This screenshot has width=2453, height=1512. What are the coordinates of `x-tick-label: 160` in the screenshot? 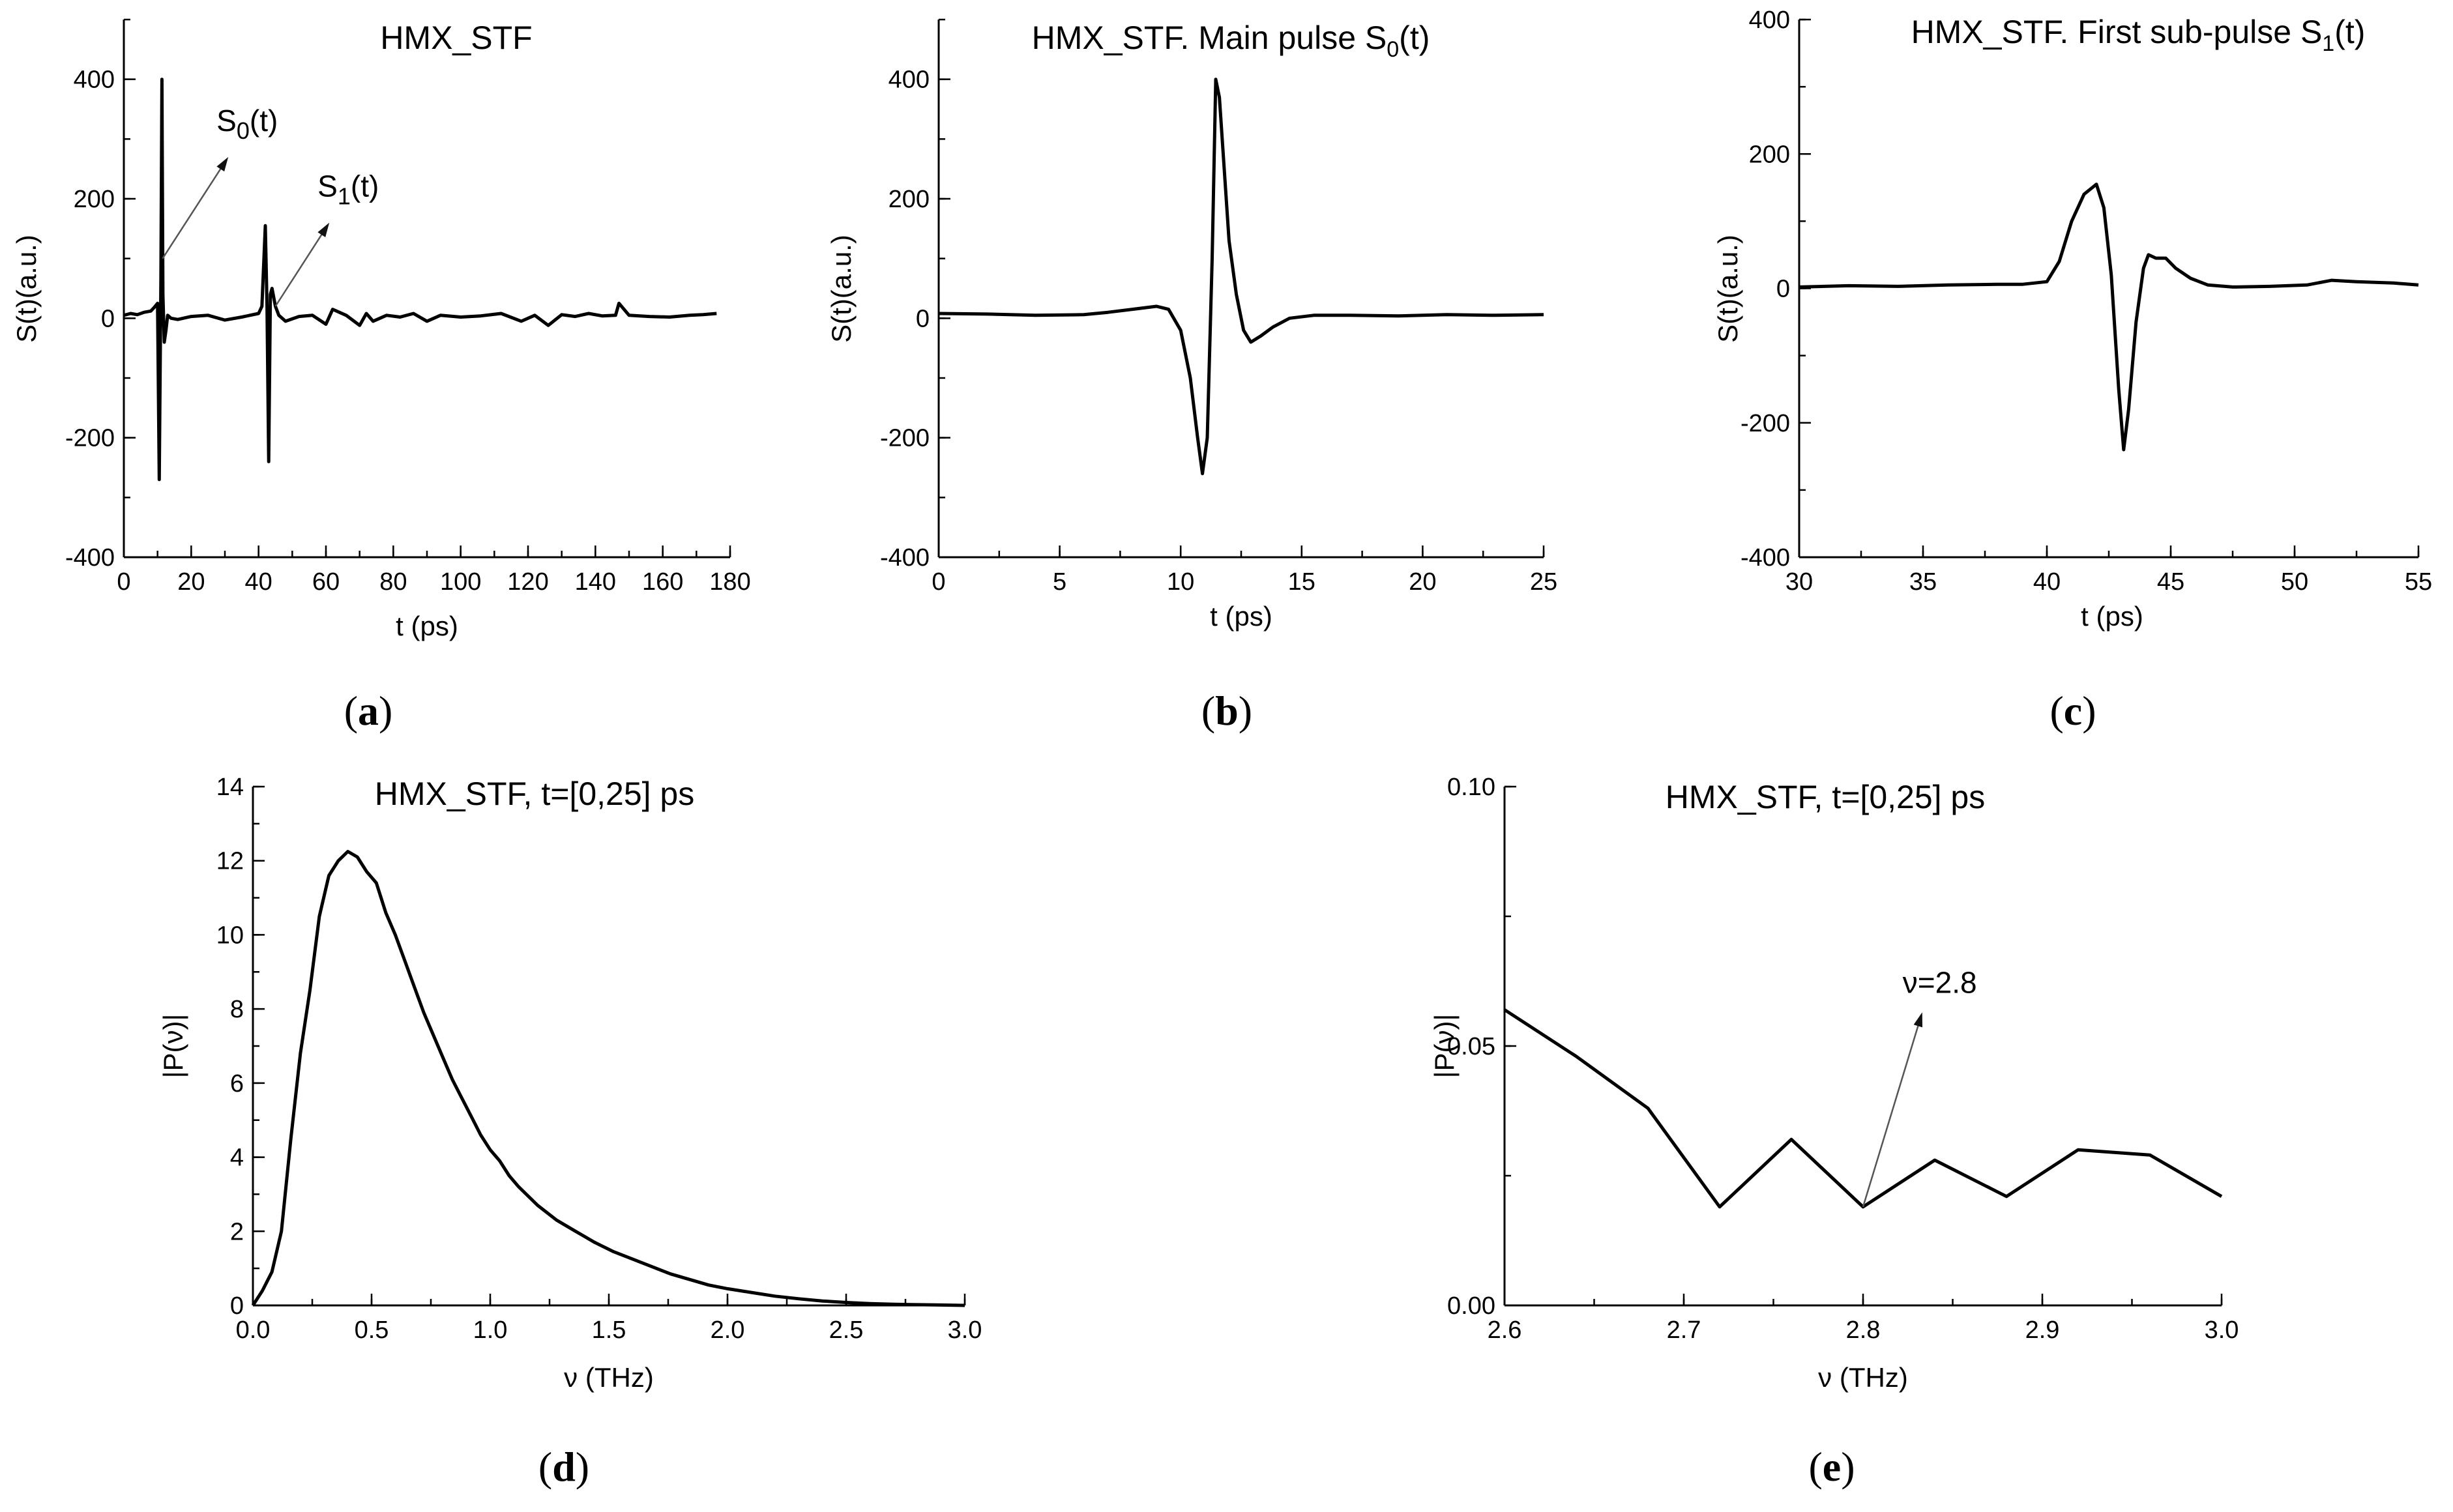 It's located at (662, 582).